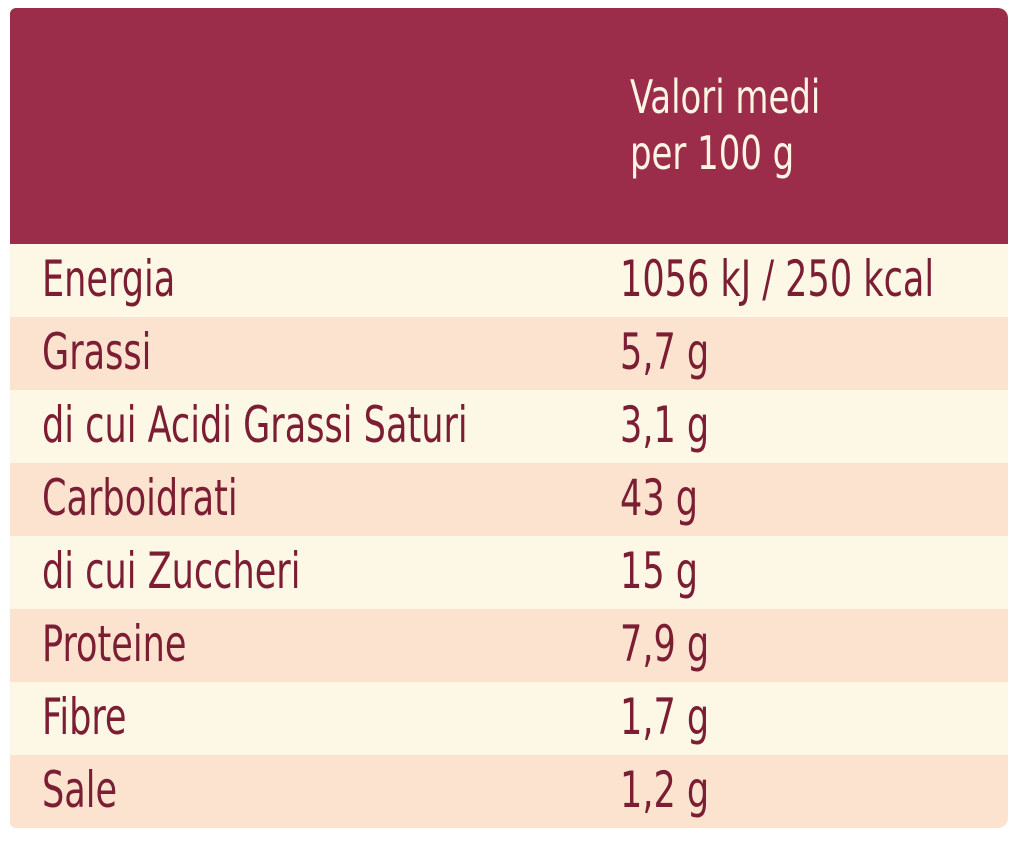  Describe the element at coordinates (509, 791) in the screenshot. I see `table-row: Sale 1,2 g` at that location.